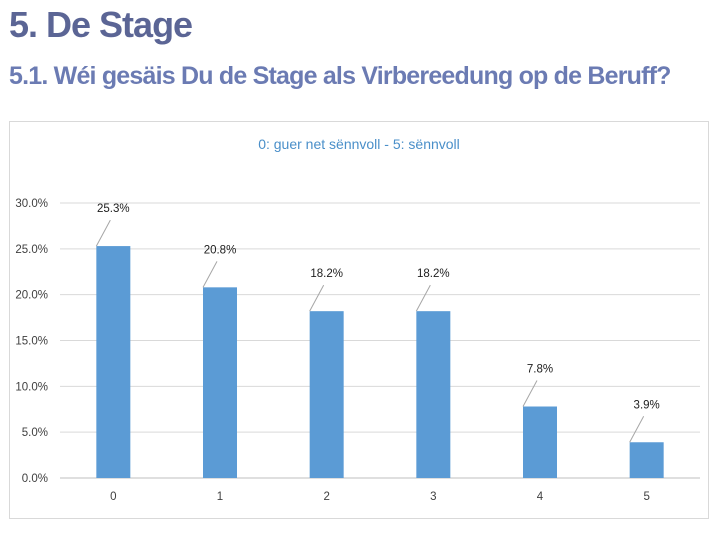 The image size is (719, 541). I want to click on x-tick-label: 1, so click(220, 497).